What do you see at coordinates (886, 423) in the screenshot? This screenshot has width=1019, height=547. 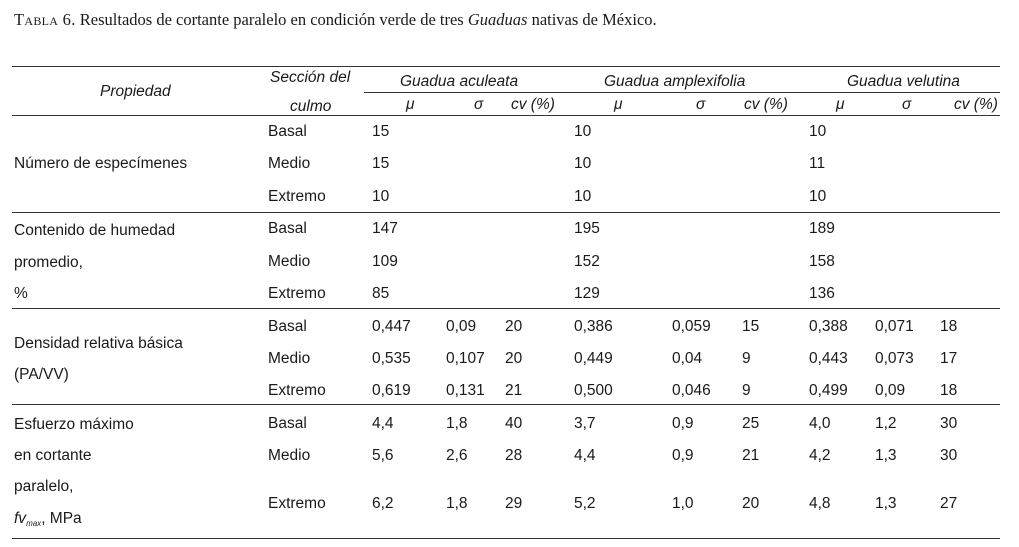 I see `value-cell: 1,2` at bounding box center [886, 423].